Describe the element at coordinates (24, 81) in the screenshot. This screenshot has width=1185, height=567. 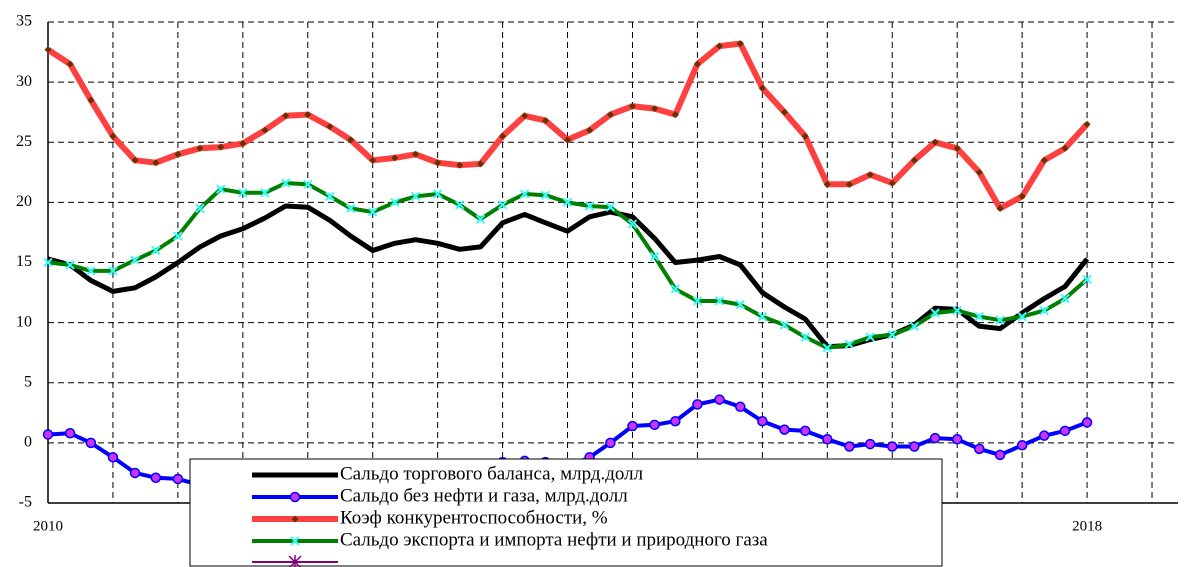
I see `y-tick-label: 30` at that location.